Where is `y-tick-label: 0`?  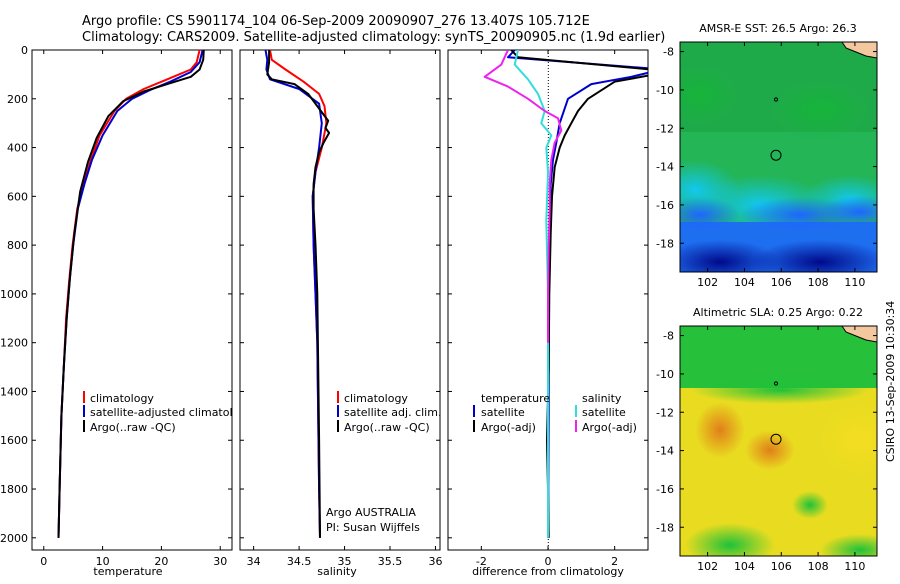
y-tick-label: 0 is located at coordinates (24, 50).